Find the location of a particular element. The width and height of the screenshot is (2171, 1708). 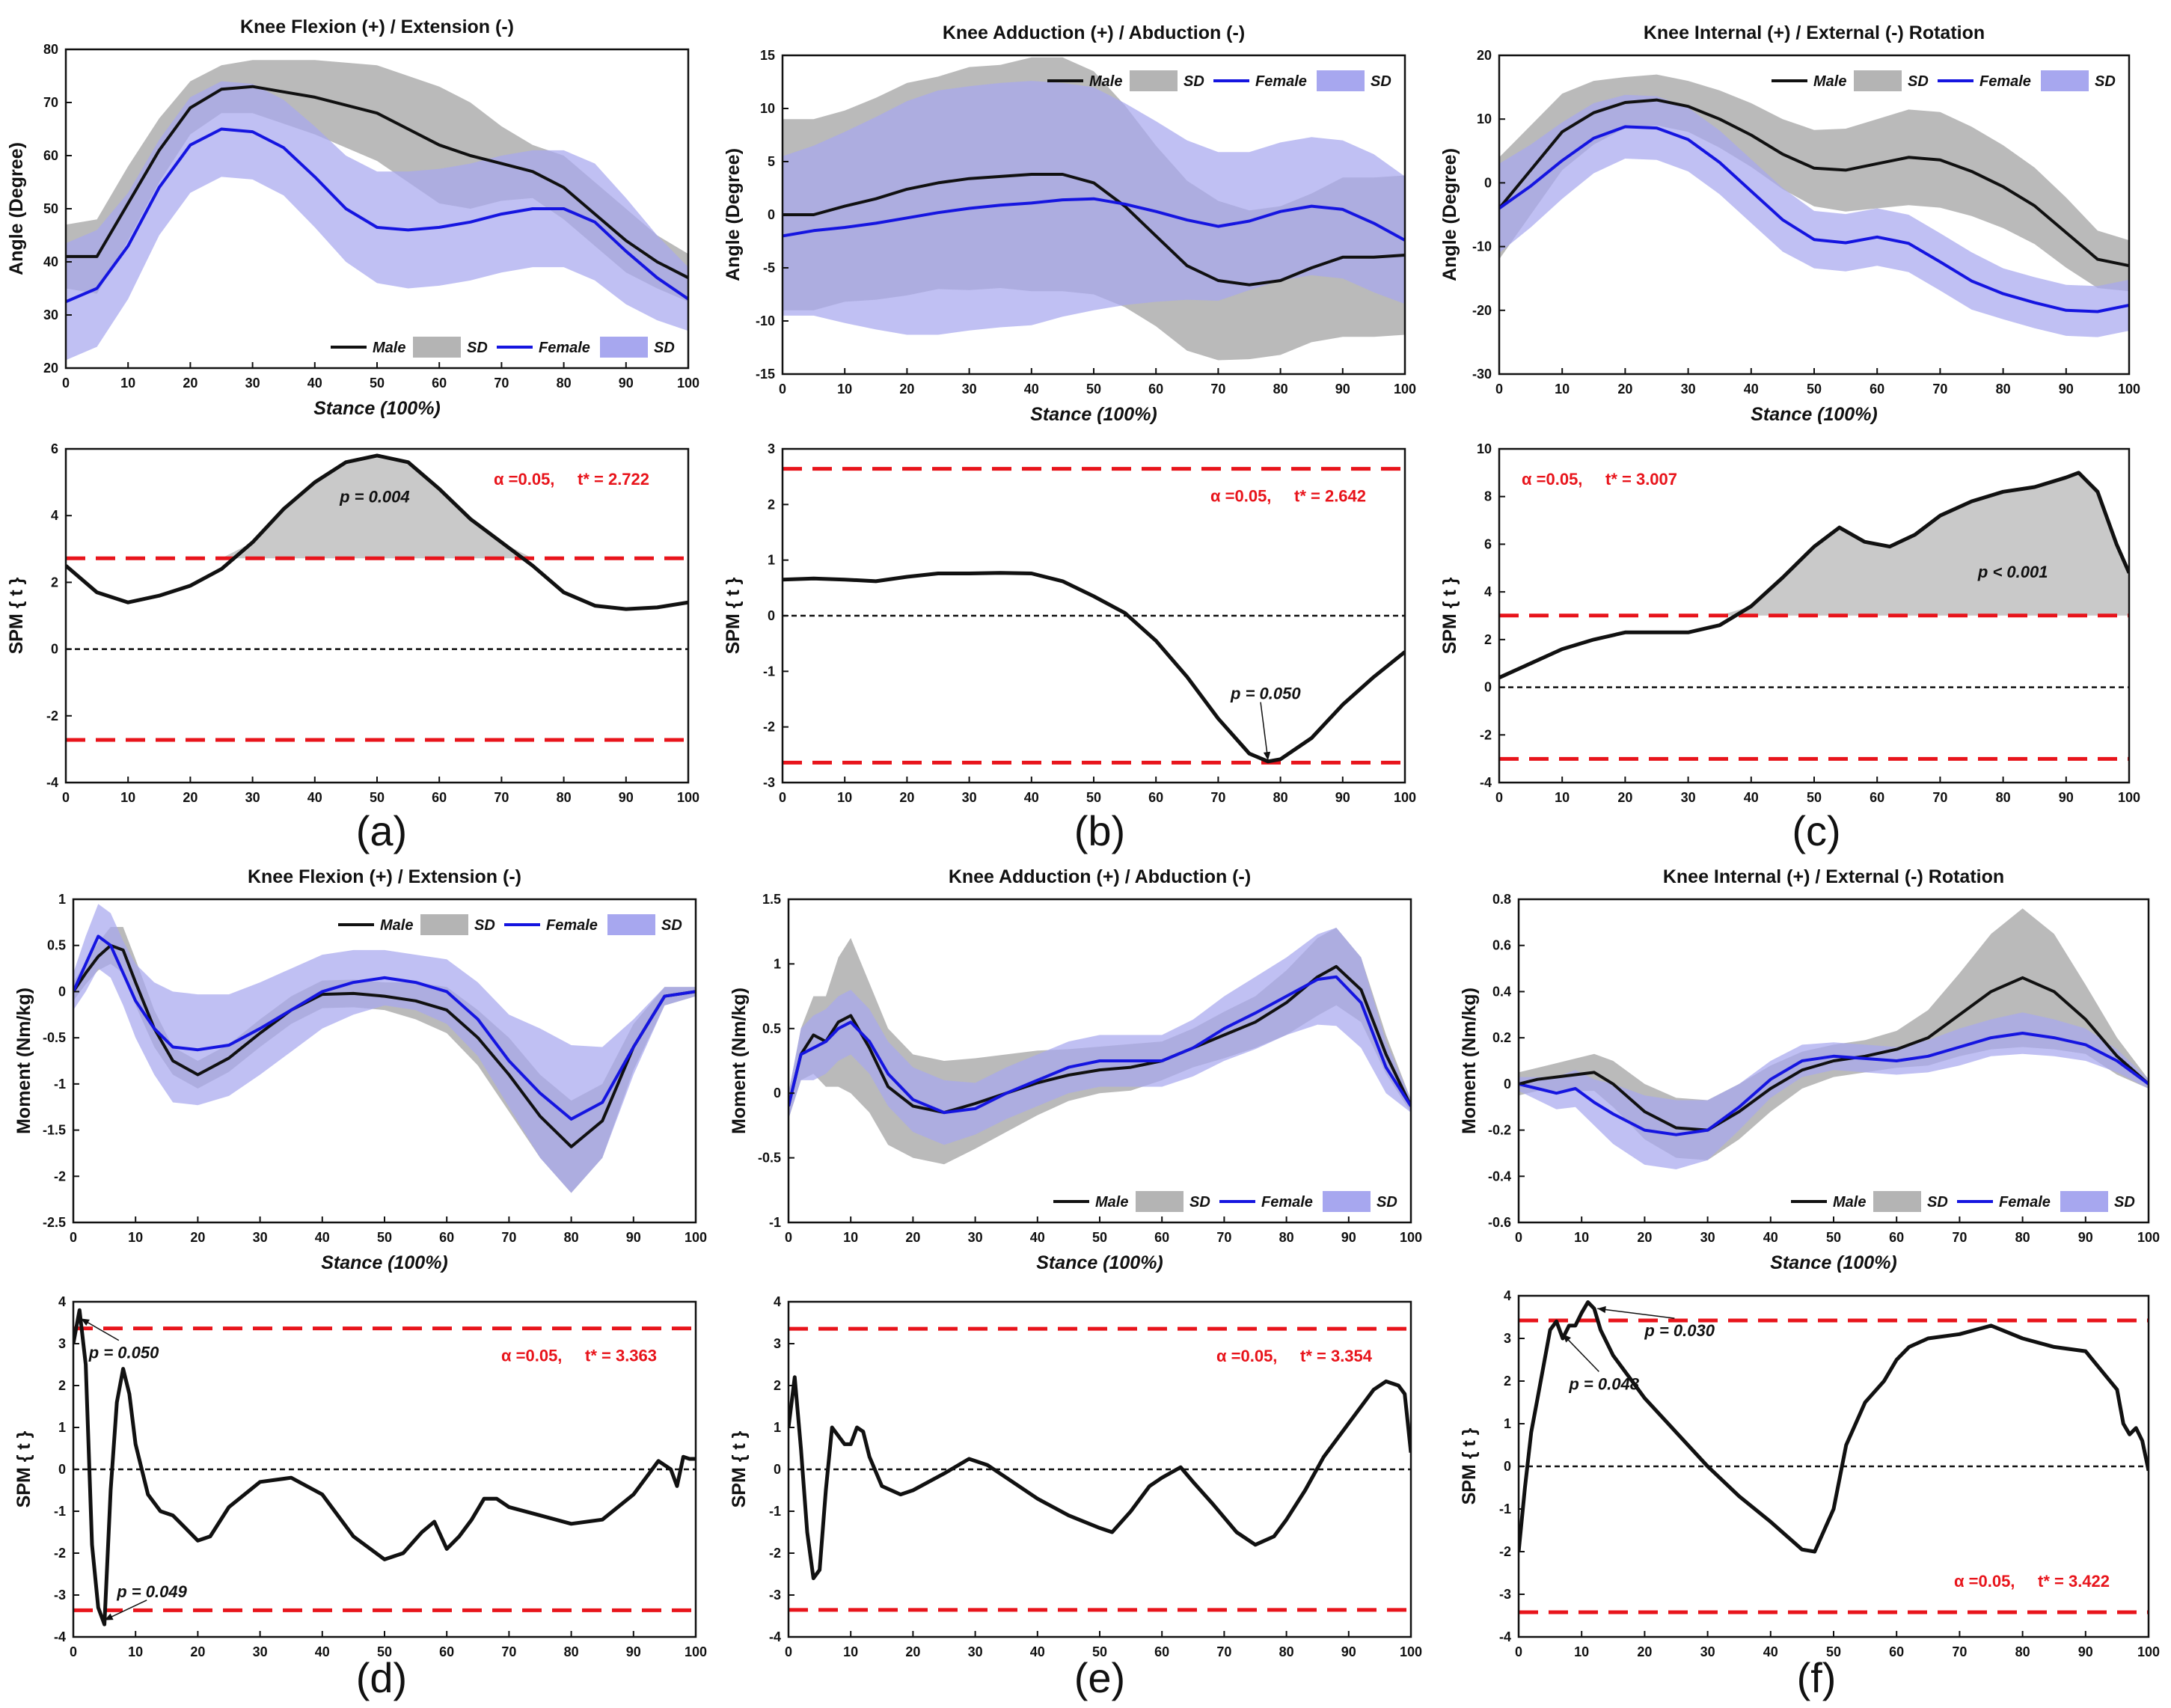

y-tick-label: -1 is located at coordinates (60, 1511).